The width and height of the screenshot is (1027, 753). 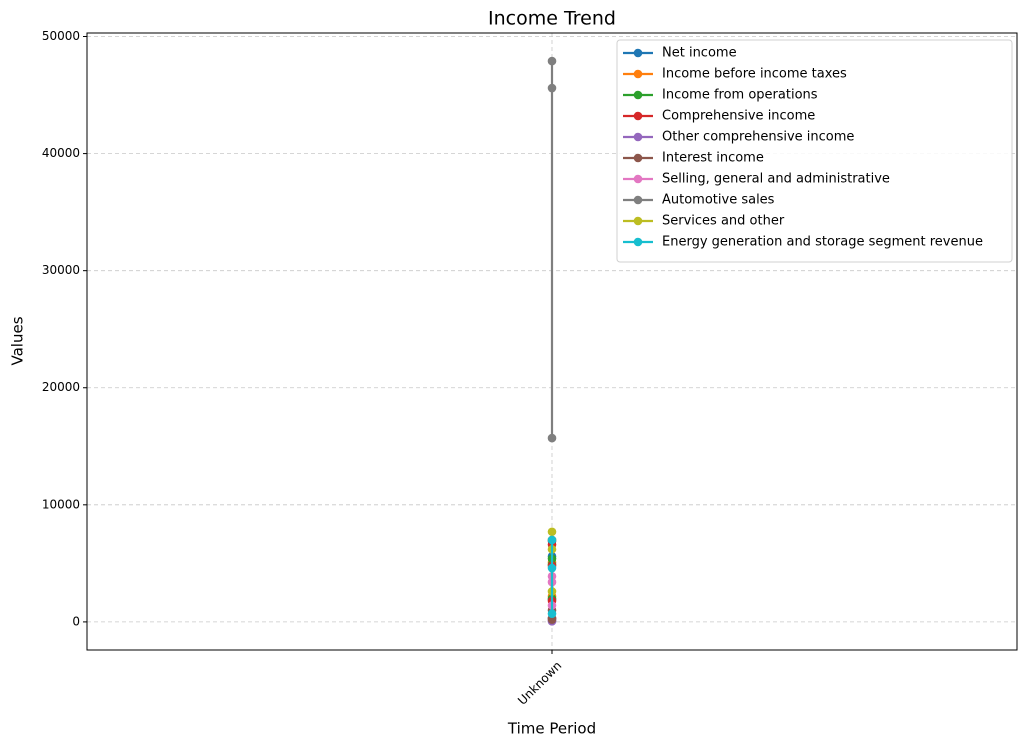 I want to click on y-tick-label: 40000, so click(x=61, y=153).